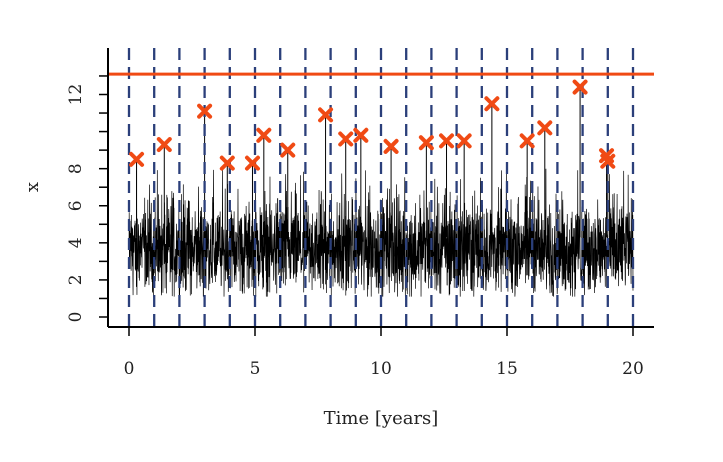 Image resolution: width=723 pixels, height=462 pixels. I want to click on y-tick-label: 2, so click(76, 279).